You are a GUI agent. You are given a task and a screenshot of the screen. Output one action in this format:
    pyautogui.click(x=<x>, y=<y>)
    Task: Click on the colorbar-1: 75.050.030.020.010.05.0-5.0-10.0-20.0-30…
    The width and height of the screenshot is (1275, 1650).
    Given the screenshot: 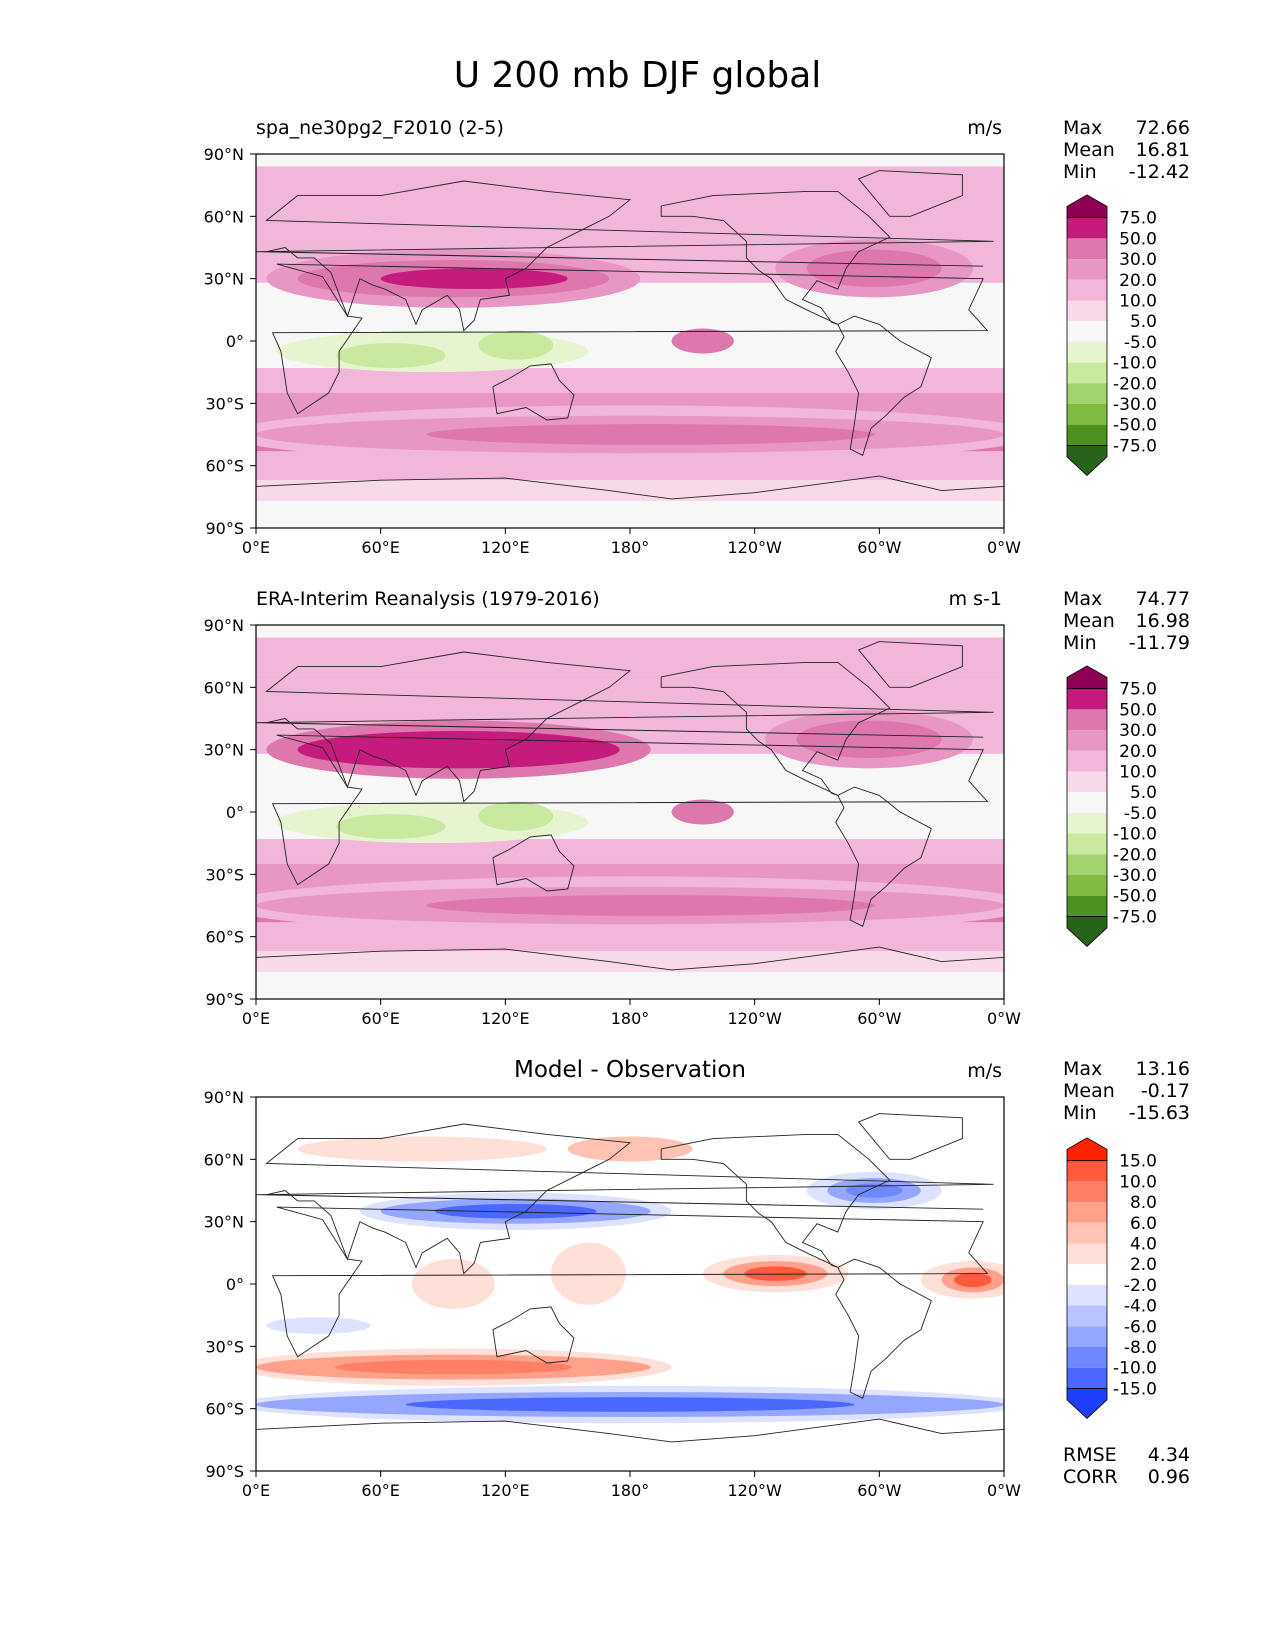 What is the action you would take?
    pyautogui.click(x=1111, y=335)
    